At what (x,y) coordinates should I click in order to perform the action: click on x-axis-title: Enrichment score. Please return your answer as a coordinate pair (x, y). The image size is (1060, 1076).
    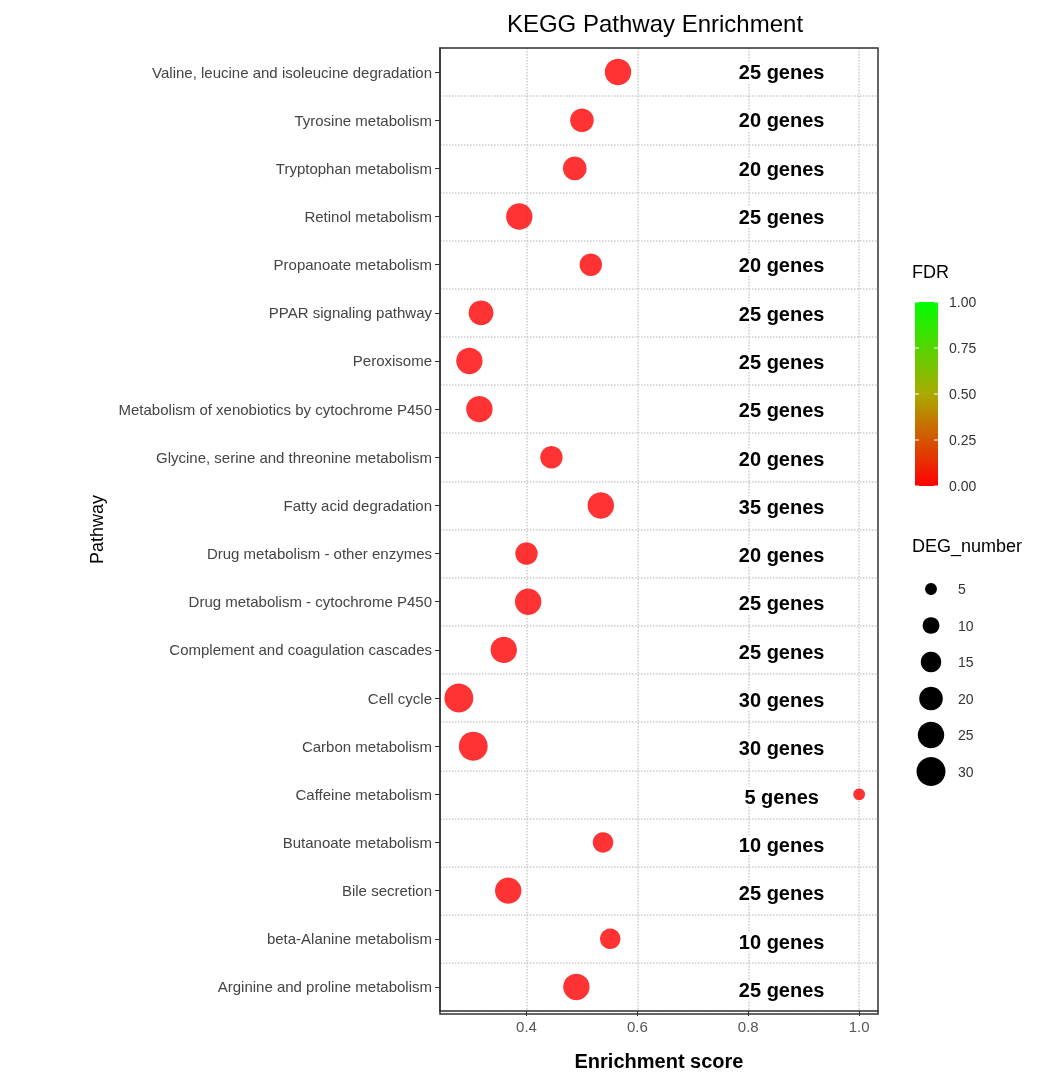
    Looking at the image, I should click on (659, 1061).